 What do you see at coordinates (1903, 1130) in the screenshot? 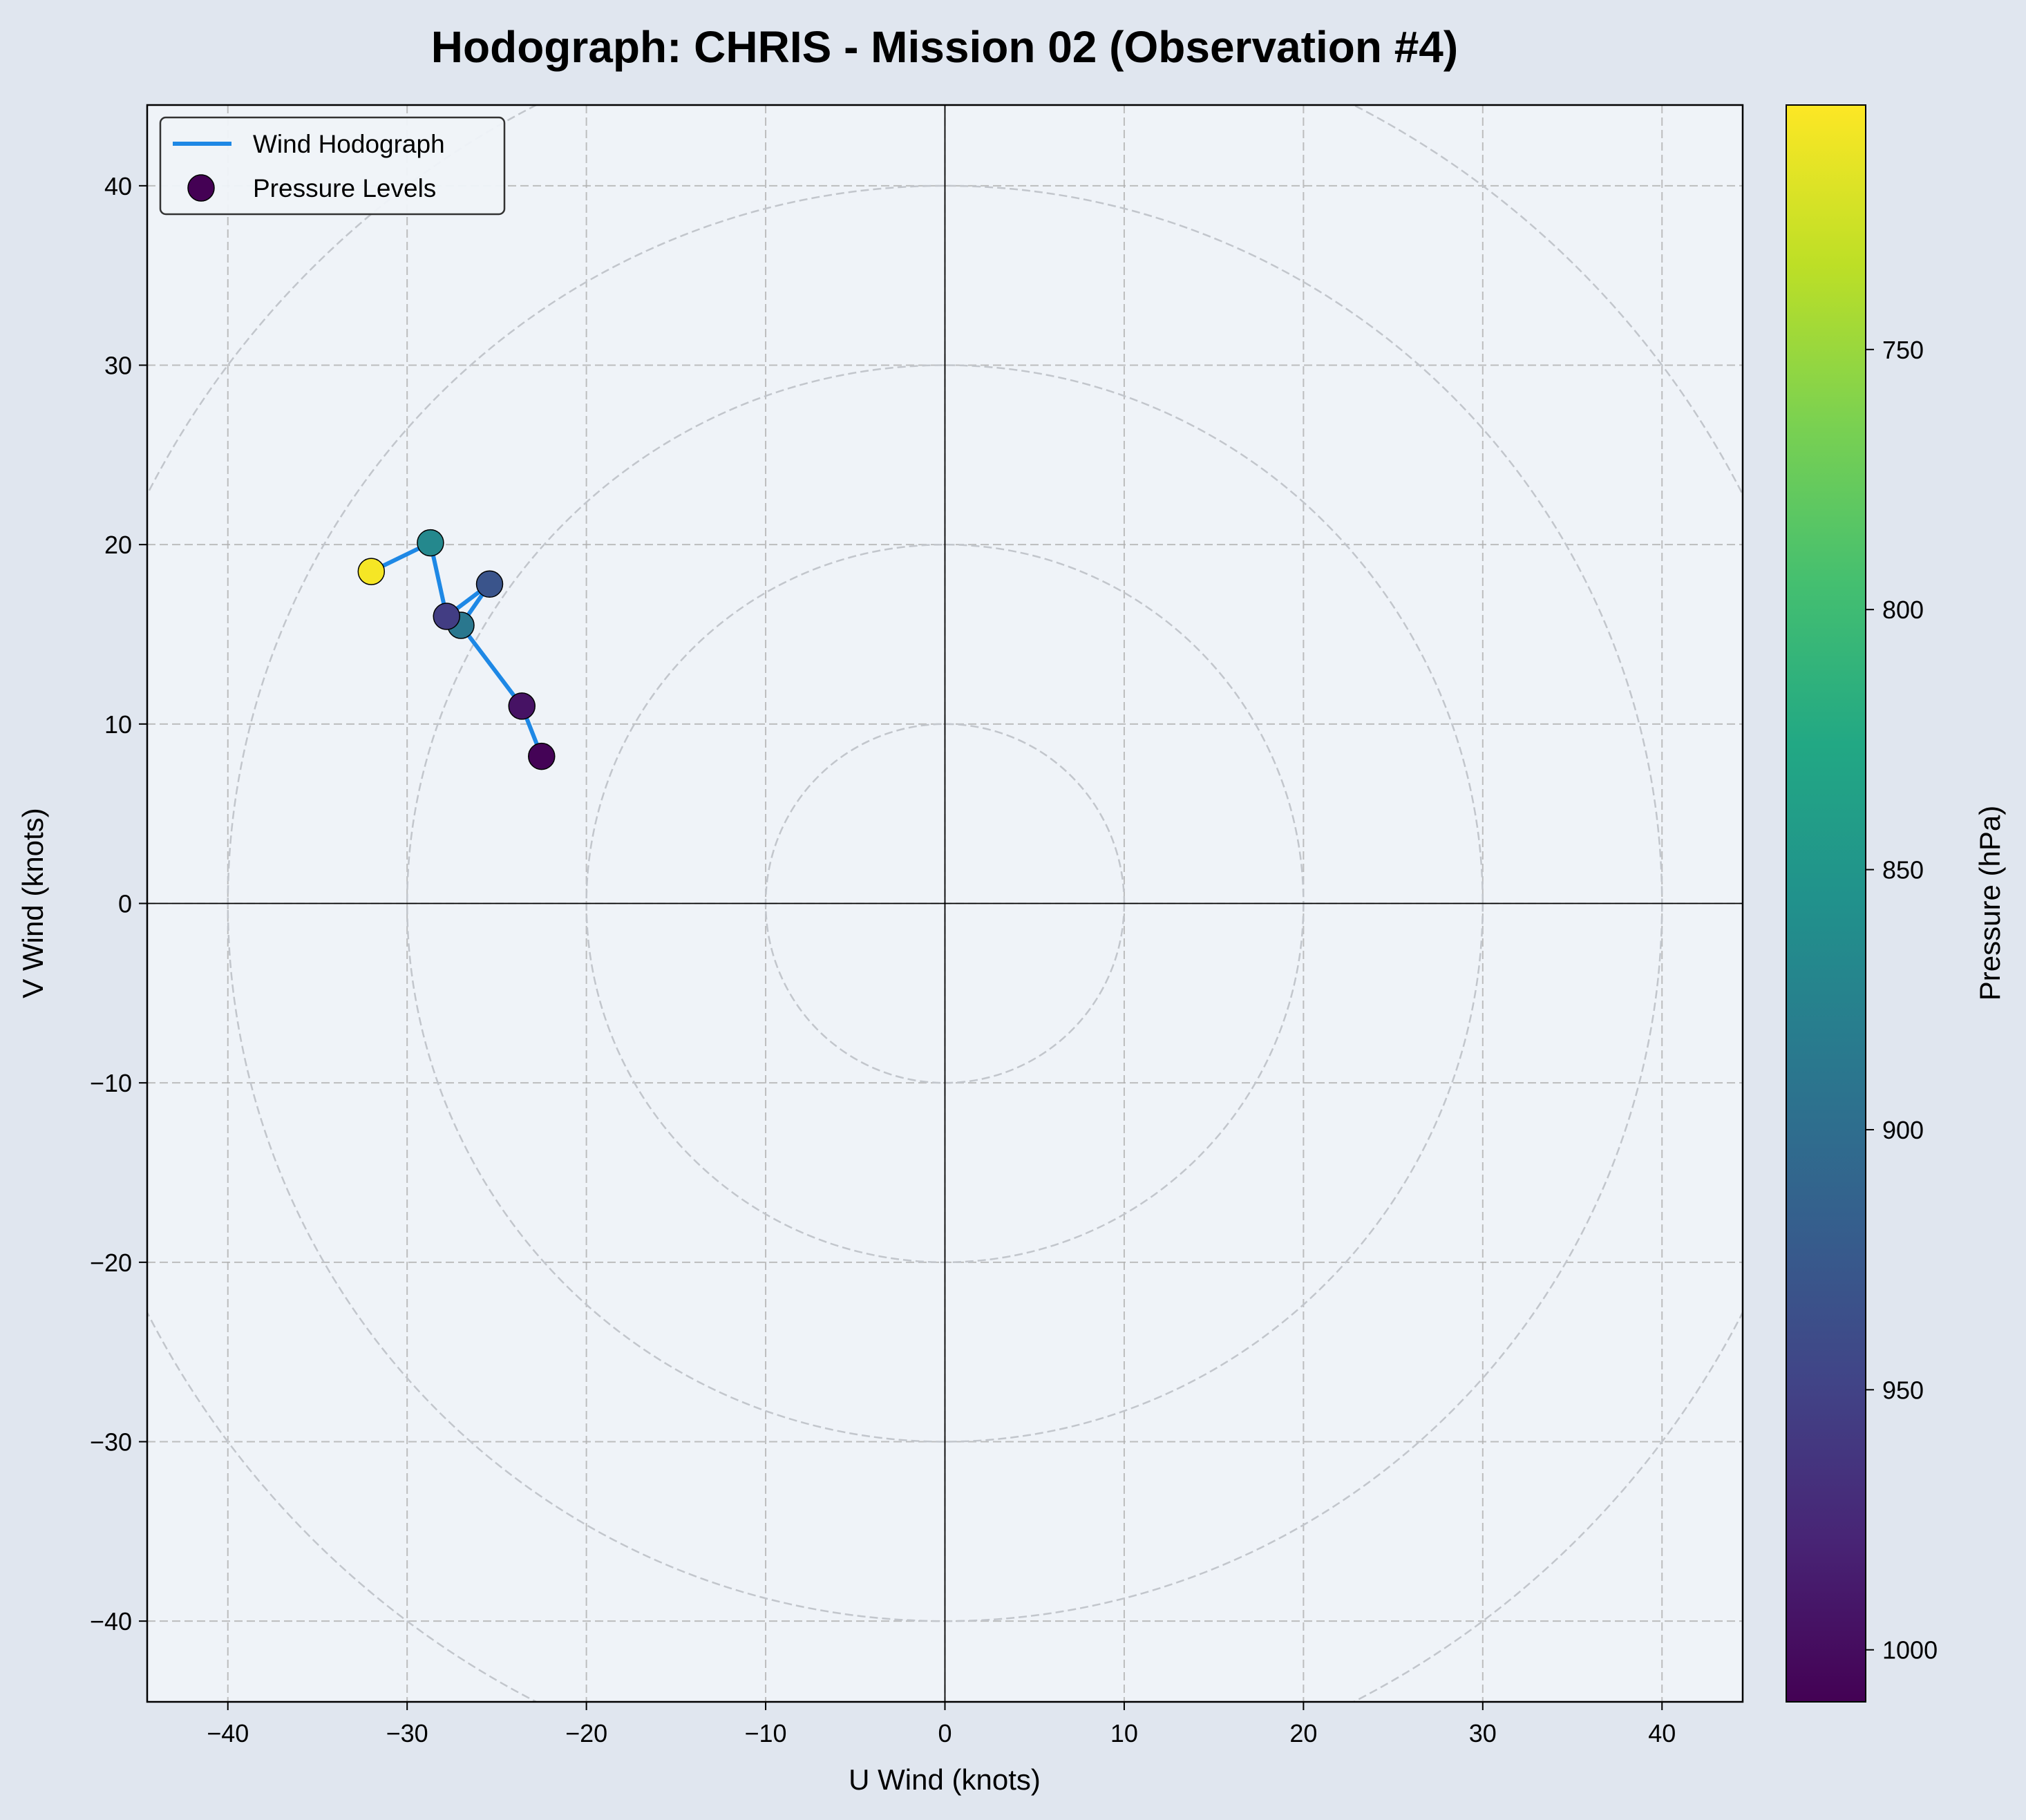
I see `colorbar-tick-label: 900` at bounding box center [1903, 1130].